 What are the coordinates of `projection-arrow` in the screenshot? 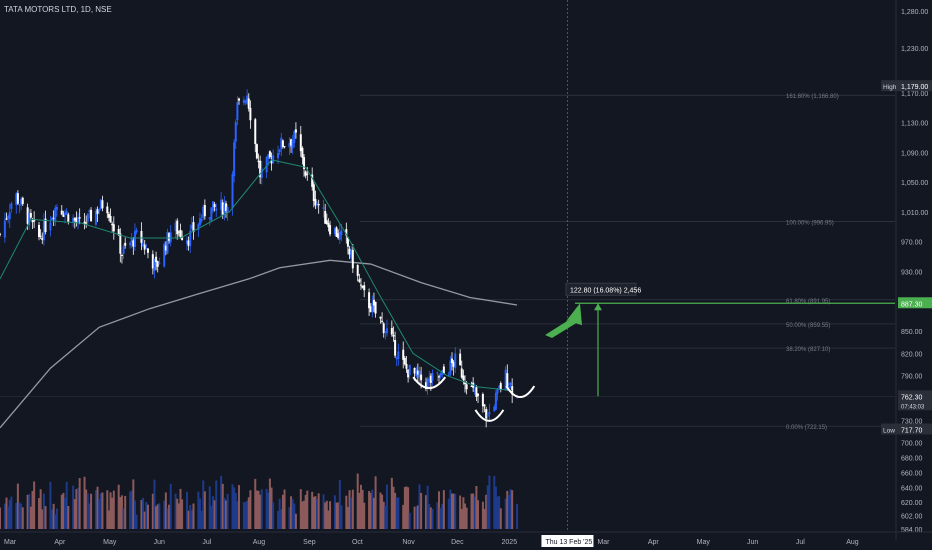 It's located at (563, 320).